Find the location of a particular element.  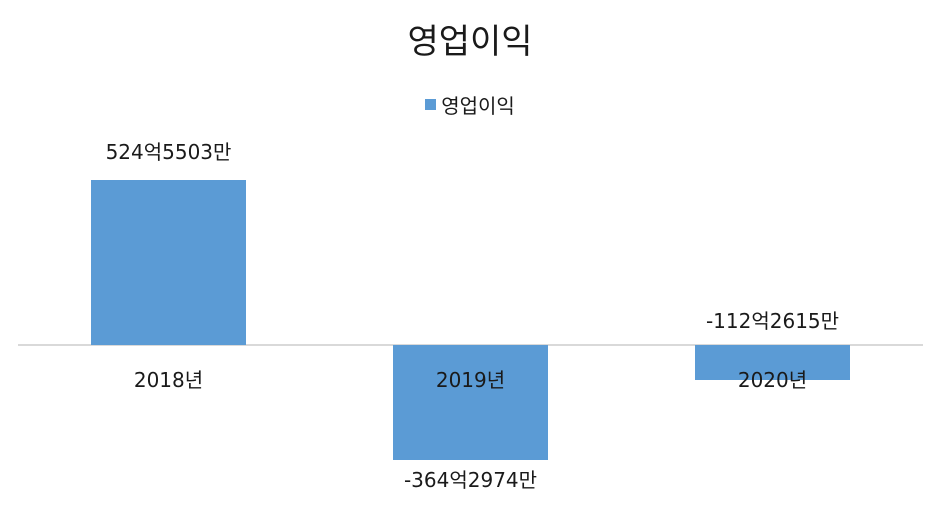

data-label: -364억2974만 is located at coordinates (470, 479).